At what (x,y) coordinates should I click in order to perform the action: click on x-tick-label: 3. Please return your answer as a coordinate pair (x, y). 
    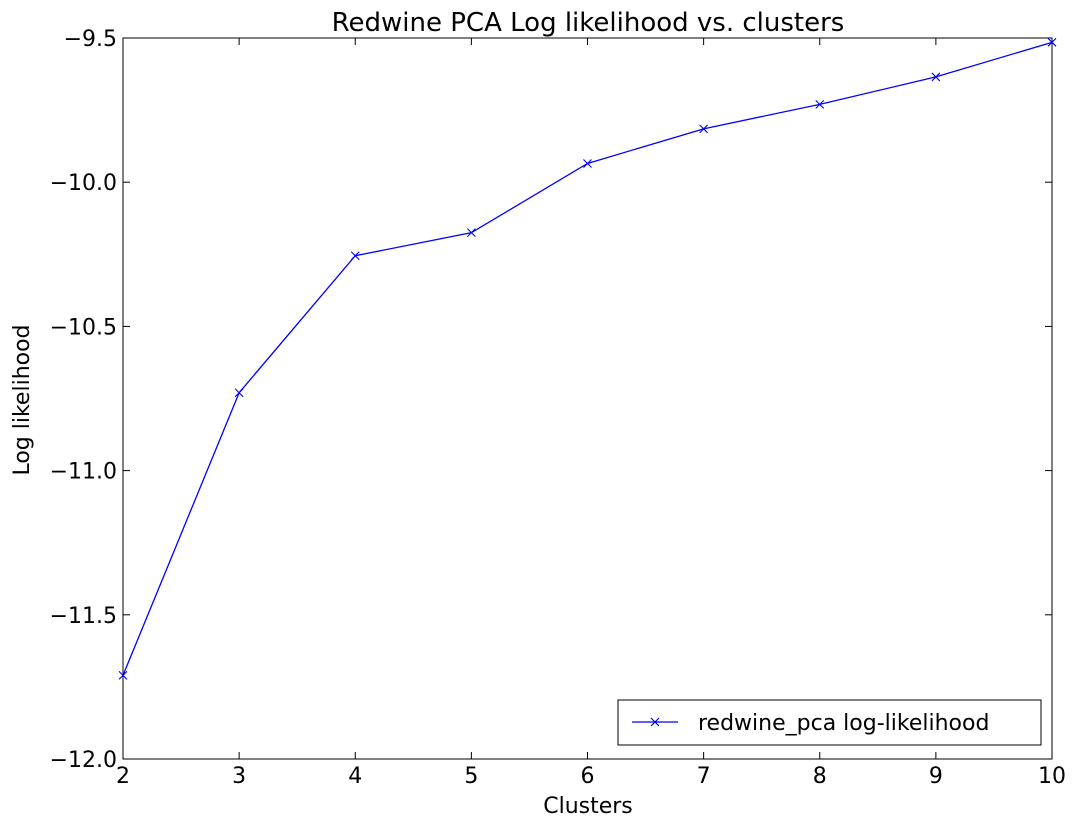
    Looking at the image, I should click on (239, 776).